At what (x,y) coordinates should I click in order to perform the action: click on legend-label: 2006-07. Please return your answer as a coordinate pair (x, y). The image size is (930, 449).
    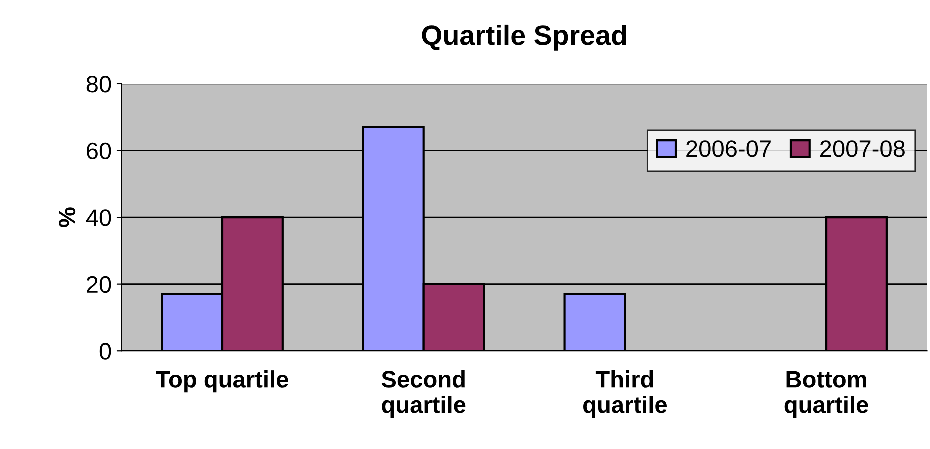
    Looking at the image, I should click on (728, 149).